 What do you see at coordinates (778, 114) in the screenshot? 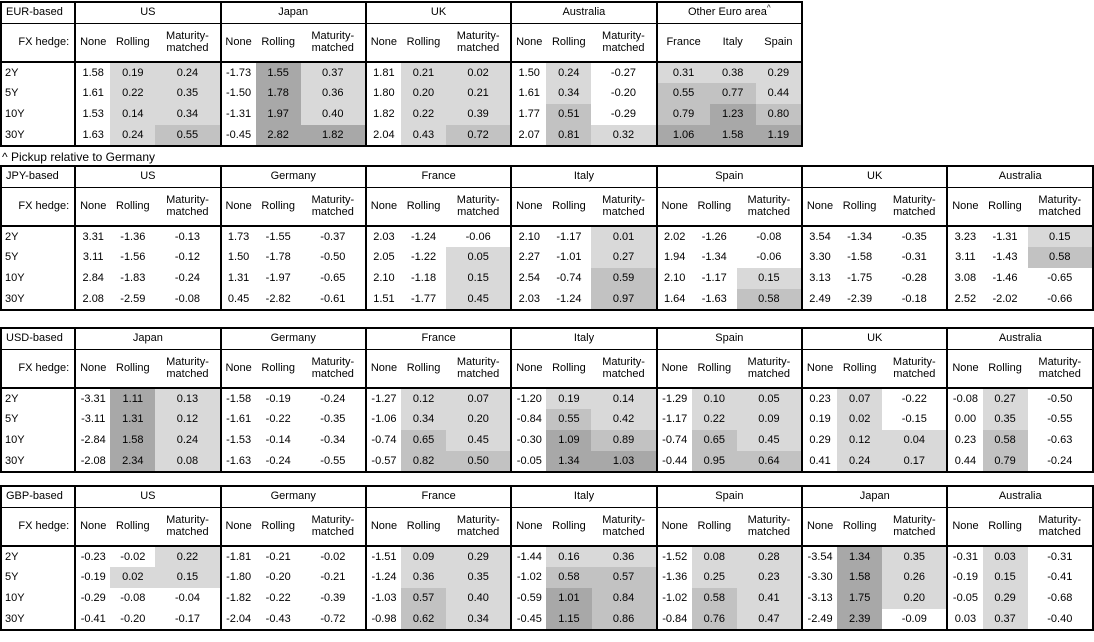
I see `value-cell: 0.80` at bounding box center [778, 114].